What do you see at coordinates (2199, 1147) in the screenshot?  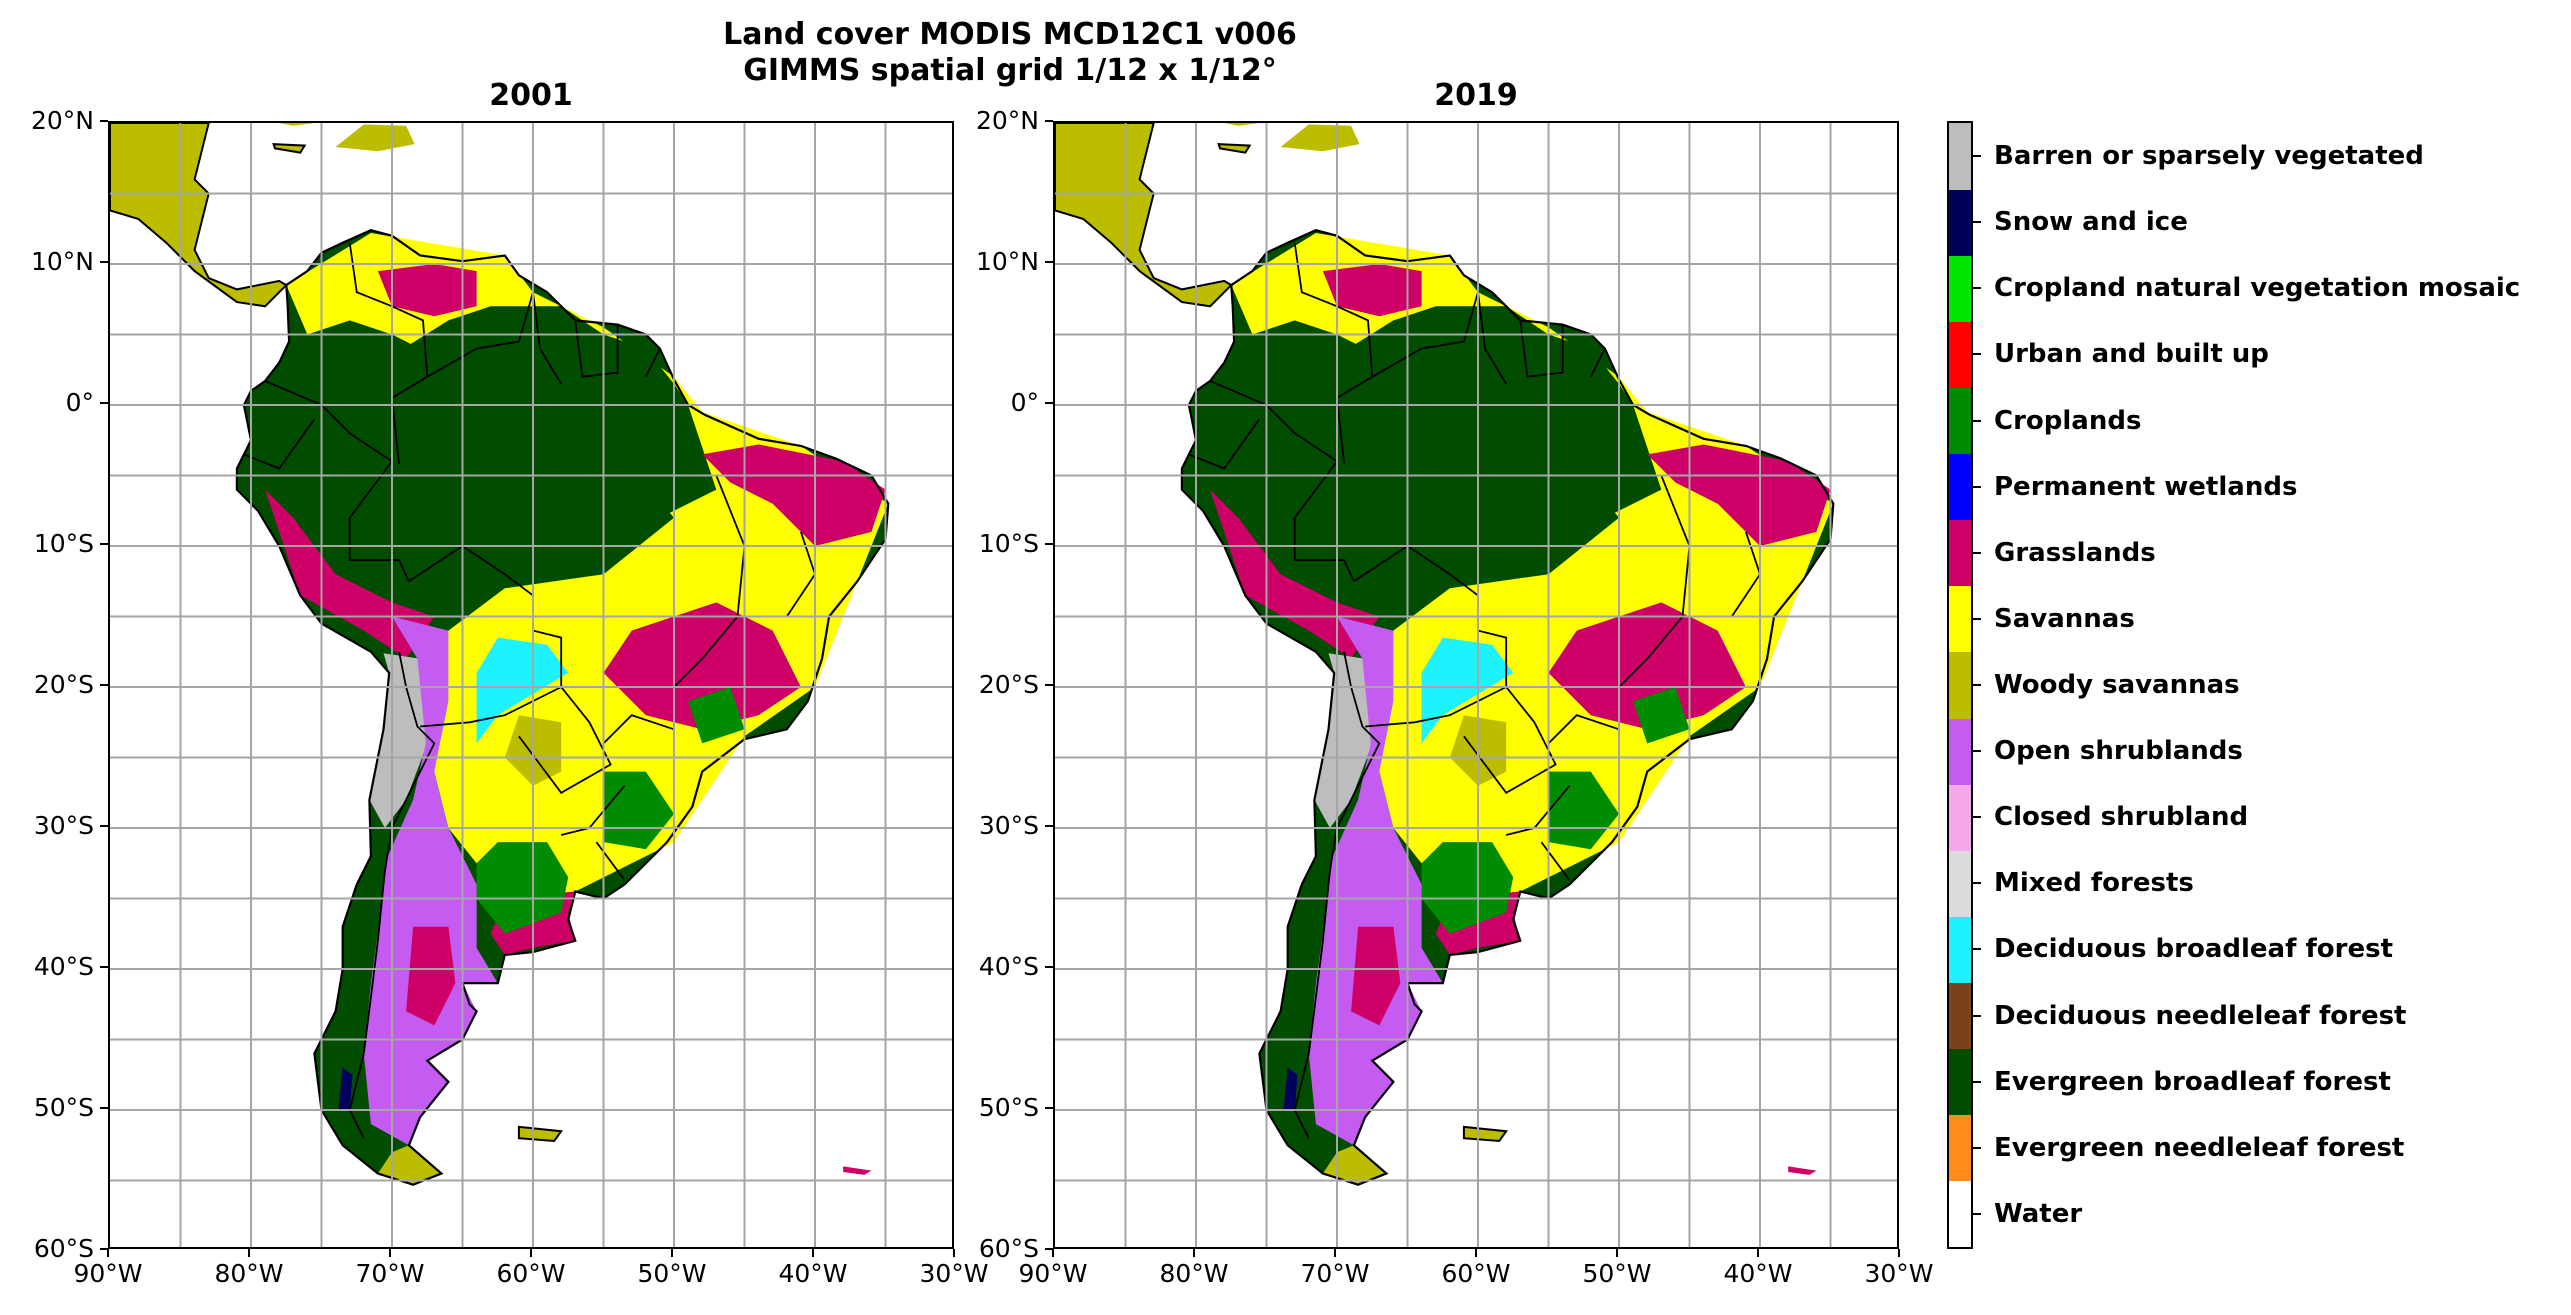 I see `colorbar-label: Evergreen needleleaf forest` at bounding box center [2199, 1147].